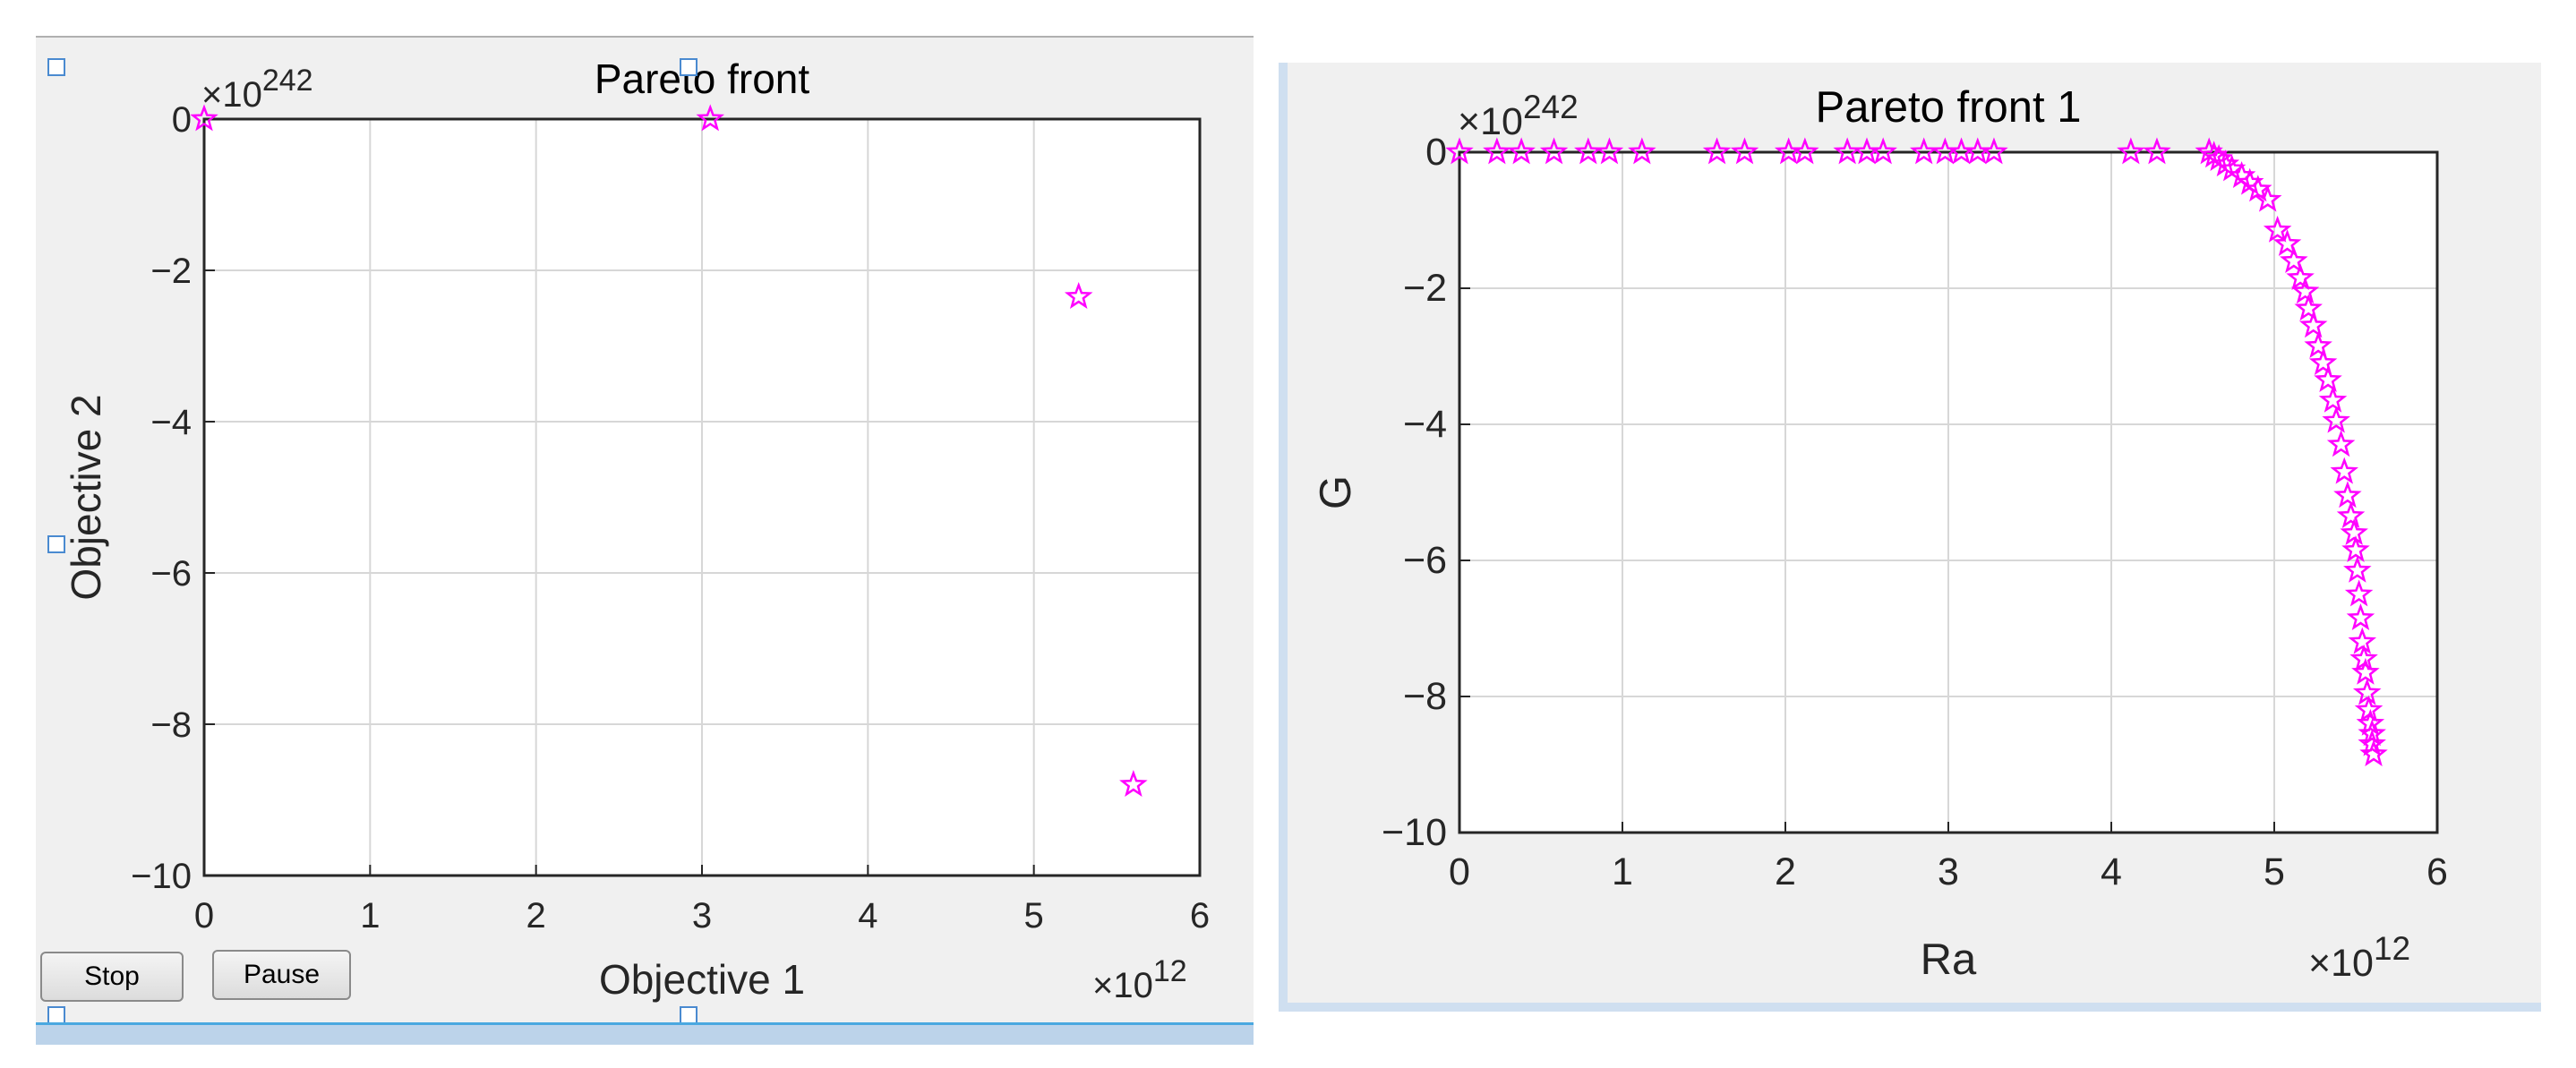  I want to click on pause-button: Pause, so click(281, 975).